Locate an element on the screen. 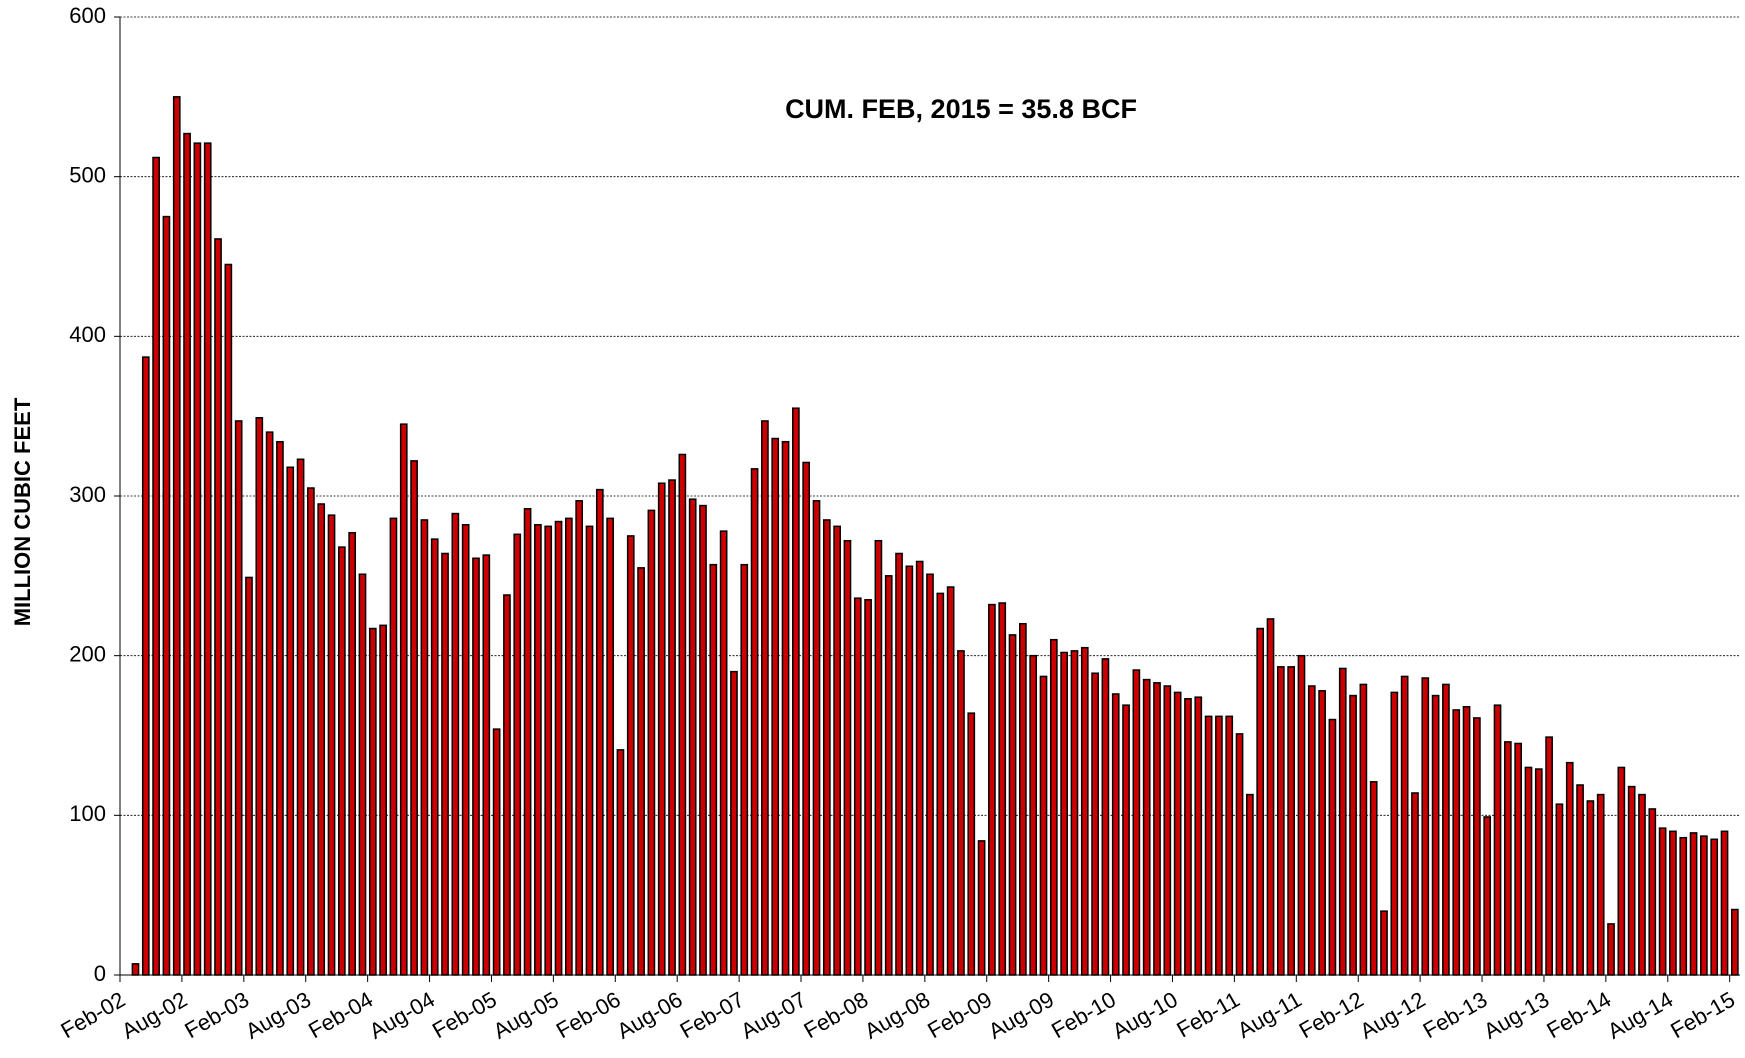 The height and width of the screenshot is (1058, 1745). annotation: CUM. FEB, 2015 = 35.8 BCF is located at coordinates (961, 109).